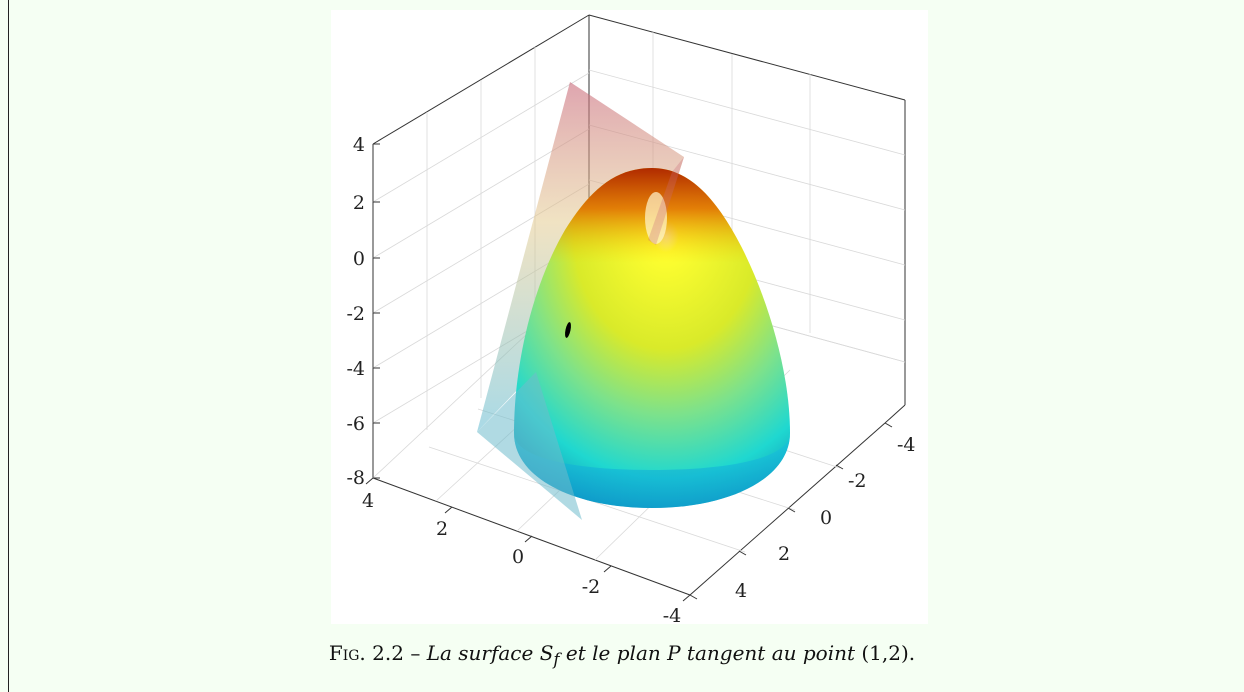 This screenshot has height=692, width=1244. I want to click on caption-text-start: La surface, so click(483, 653).